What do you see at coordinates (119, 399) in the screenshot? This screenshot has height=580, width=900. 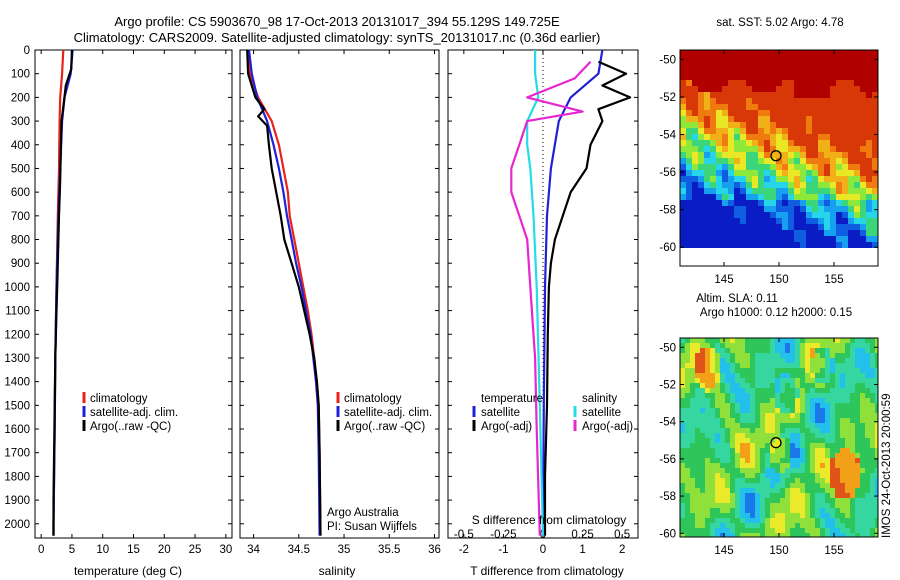 I see `legend-label-climatology: climatology` at bounding box center [119, 399].